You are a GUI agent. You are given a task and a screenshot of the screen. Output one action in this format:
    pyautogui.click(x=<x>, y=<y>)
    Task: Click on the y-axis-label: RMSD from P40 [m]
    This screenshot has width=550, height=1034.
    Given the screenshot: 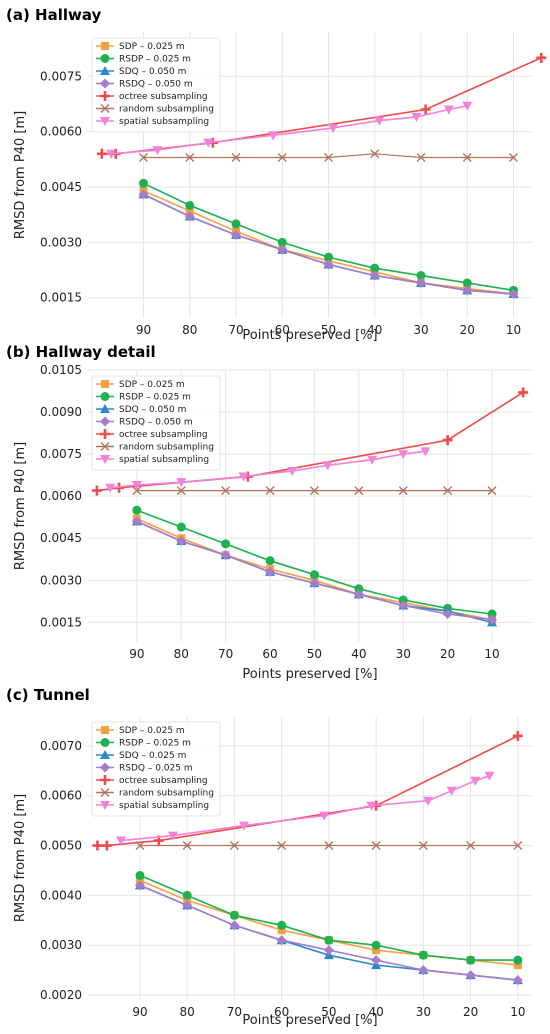 What is the action you would take?
    pyautogui.click(x=20, y=858)
    